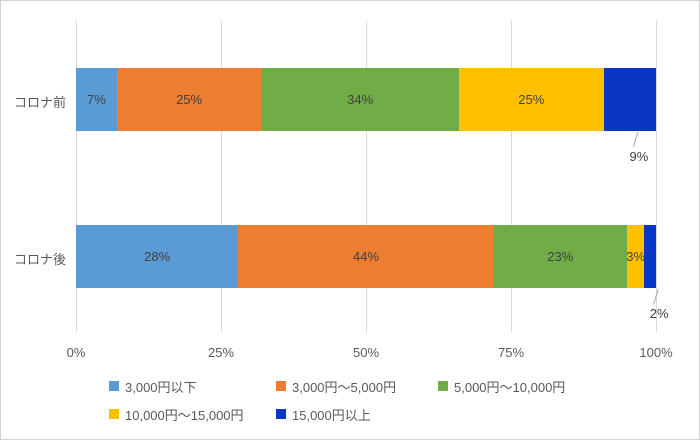  I want to click on data-label: 28%, so click(157, 256).